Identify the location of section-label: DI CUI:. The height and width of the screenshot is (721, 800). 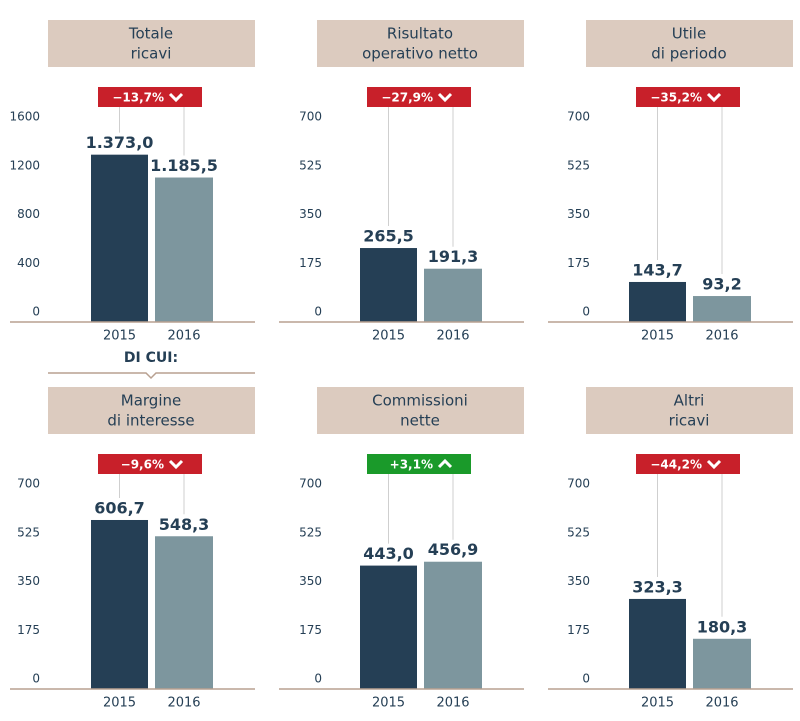
(151, 358).